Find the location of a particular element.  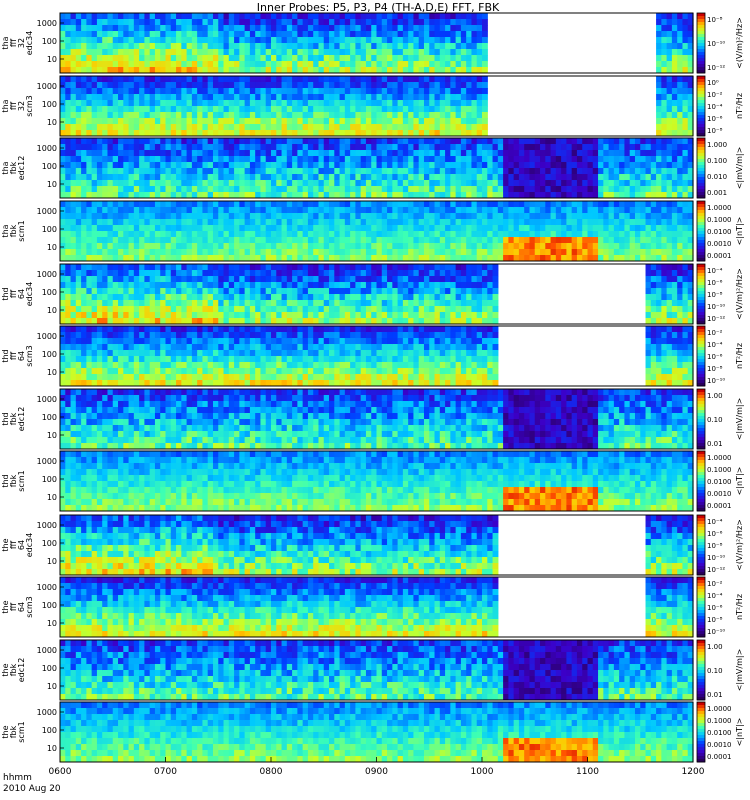

x-tick-label: 1200 is located at coordinates (693, 772).